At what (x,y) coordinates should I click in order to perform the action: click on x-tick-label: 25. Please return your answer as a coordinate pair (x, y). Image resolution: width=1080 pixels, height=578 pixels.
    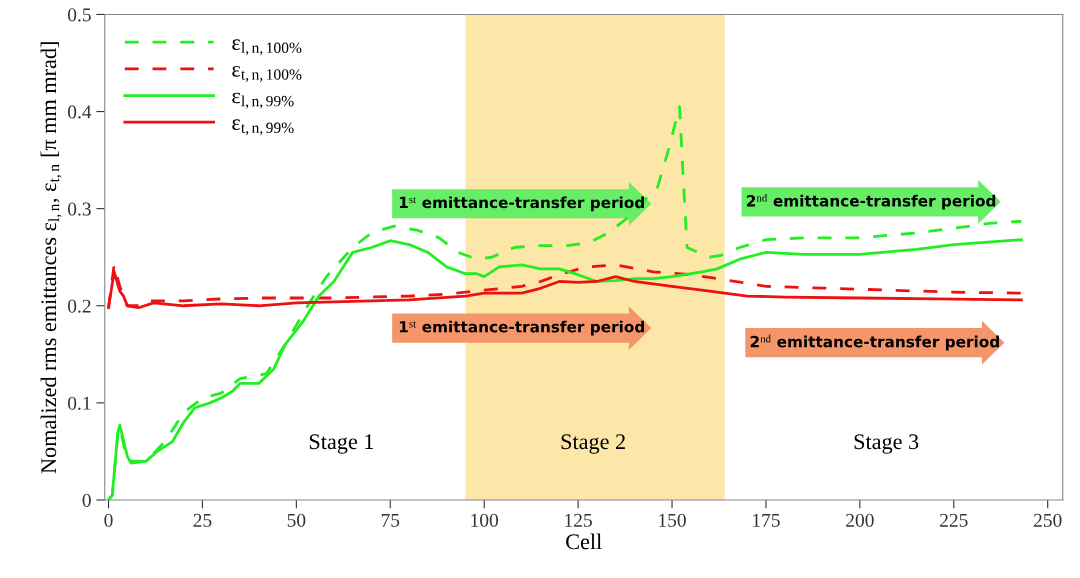
    Looking at the image, I should click on (202, 520).